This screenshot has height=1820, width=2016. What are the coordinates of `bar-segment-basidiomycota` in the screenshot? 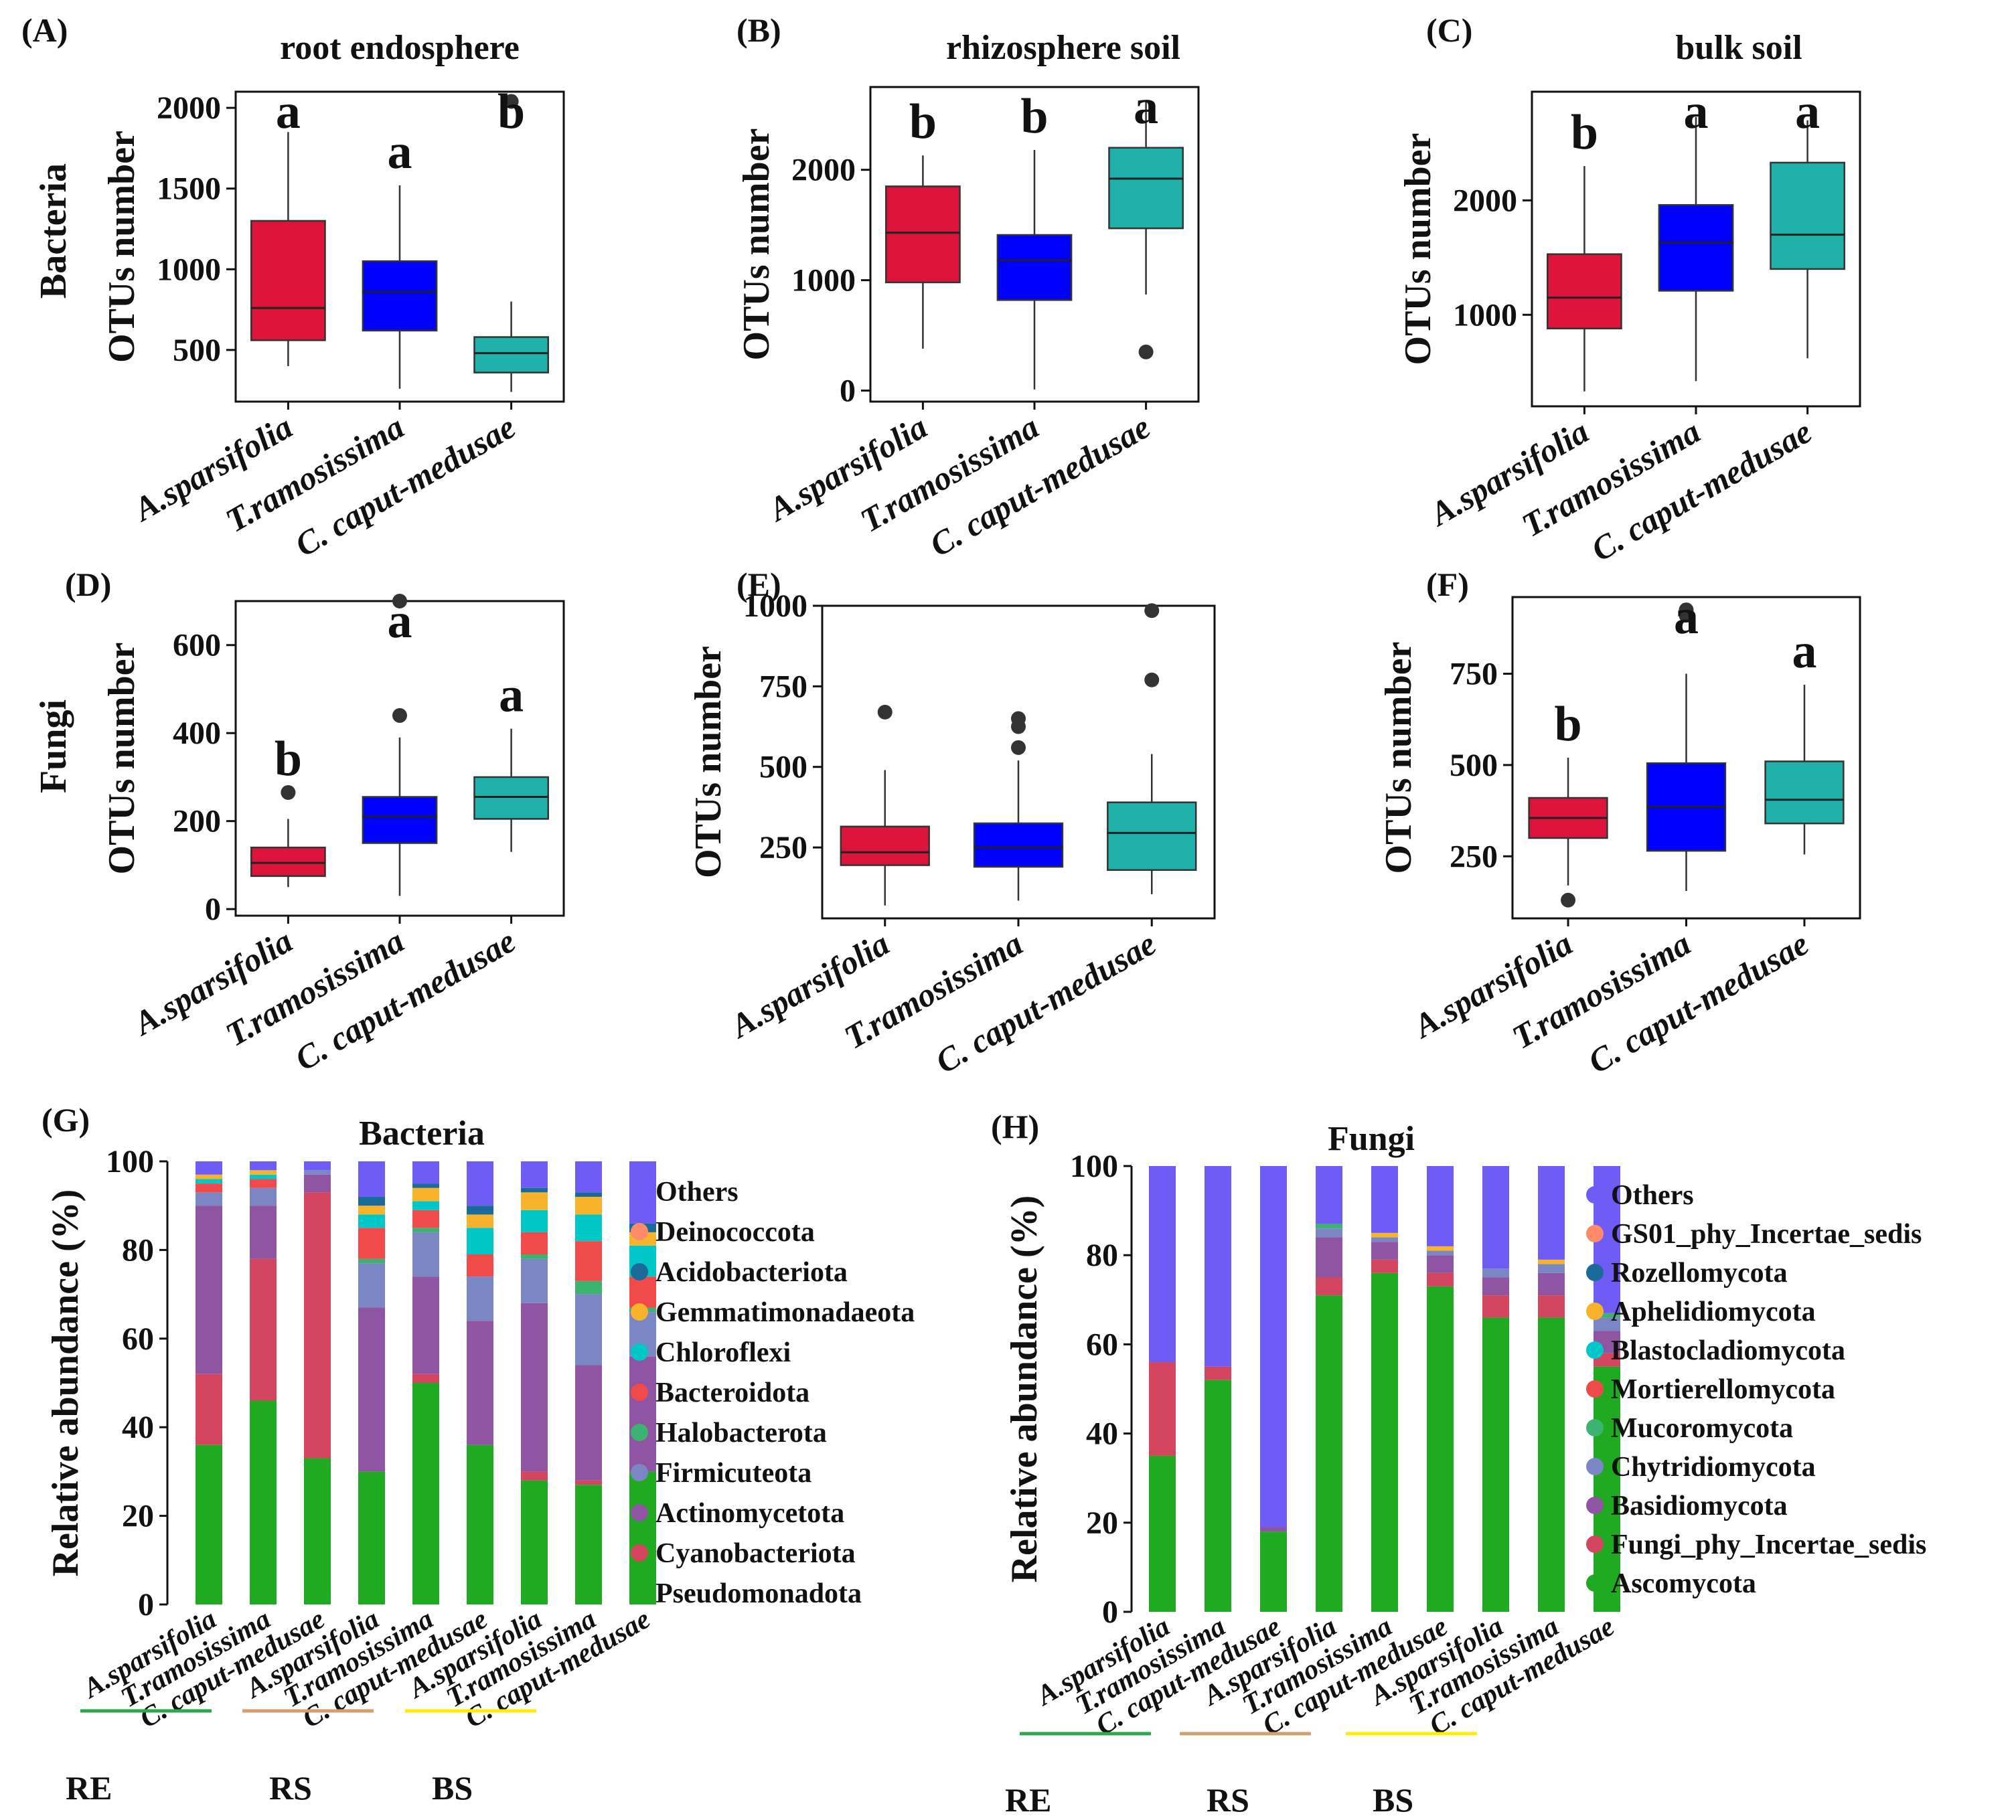 It's located at (1384, 1251).